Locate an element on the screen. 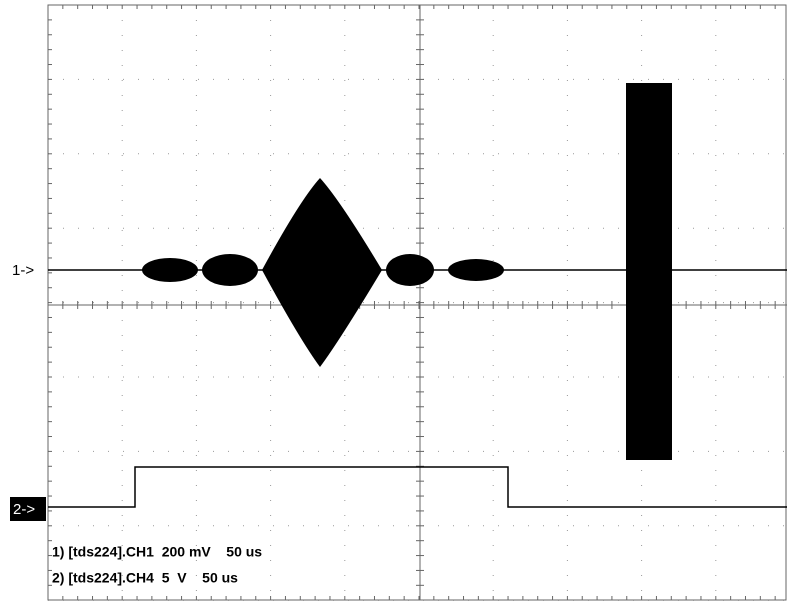 This screenshot has width=787, height=603. ch2-marker: 2-> is located at coordinates (24, 509).